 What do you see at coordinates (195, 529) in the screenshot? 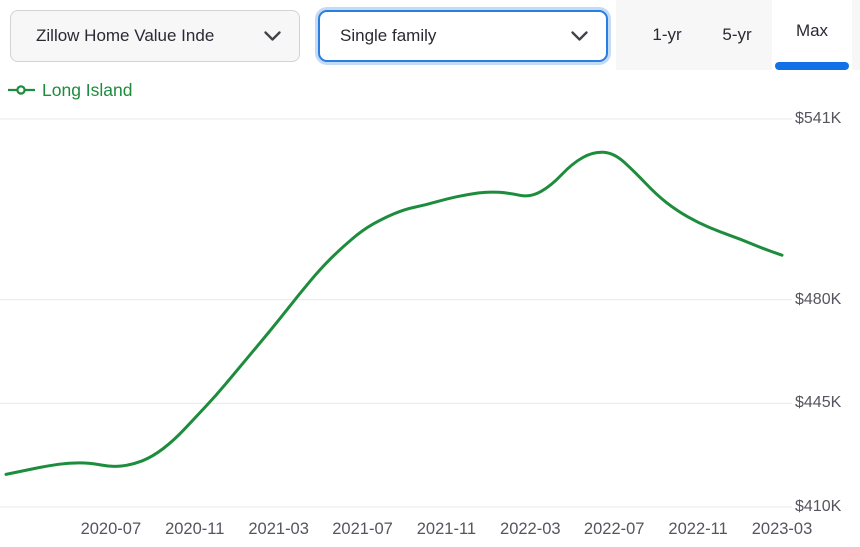
I see `x-axis-label: 2020-11` at bounding box center [195, 529].